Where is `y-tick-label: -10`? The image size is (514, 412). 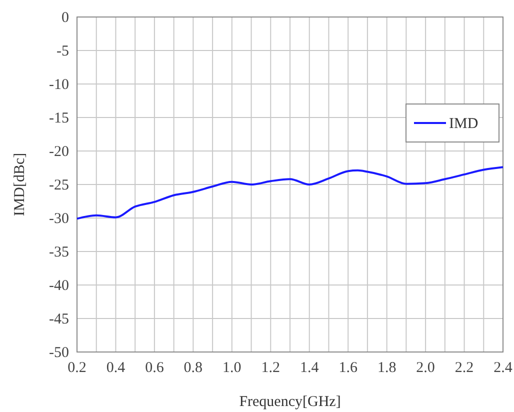
y-tick-label: -10 is located at coordinates (59, 85).